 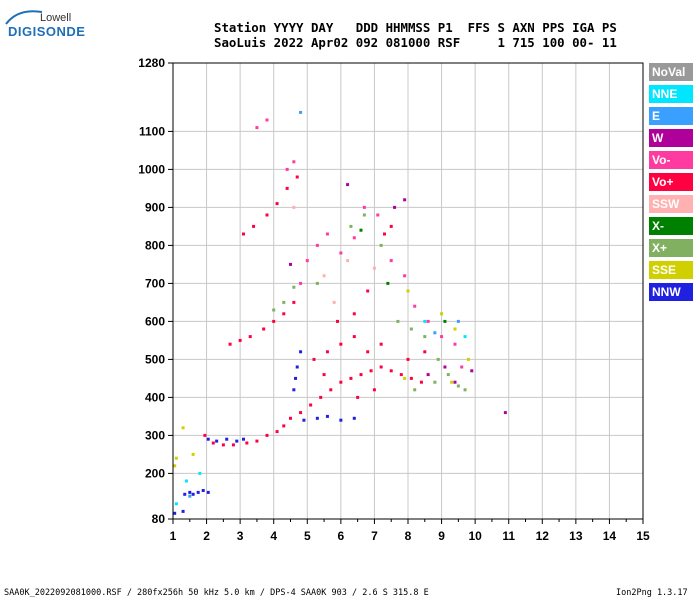 I want to click on legend-item-x-: X+, so click(x=671, y=248).